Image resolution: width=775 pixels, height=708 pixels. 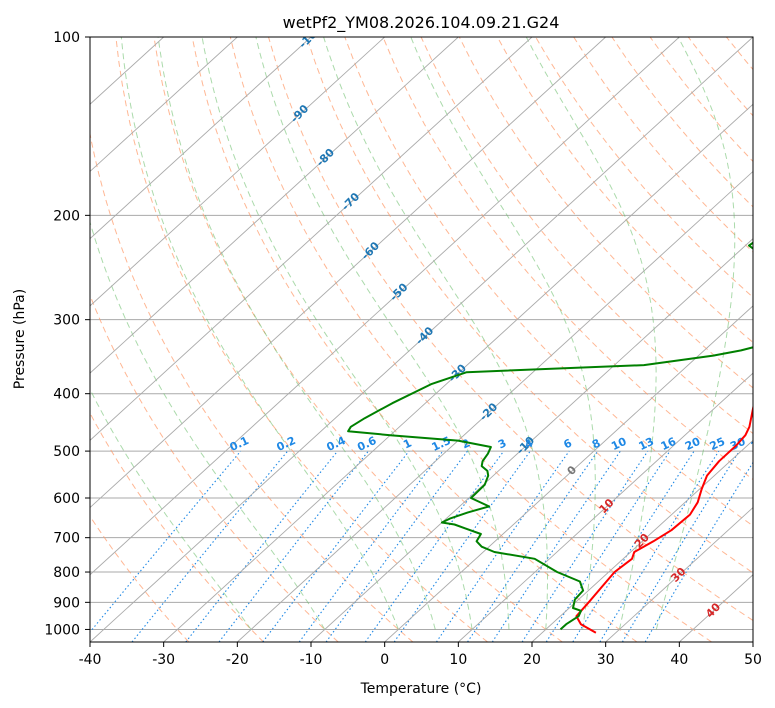 I want to click on y-tick-label: 100, so click(x=66, y=38).